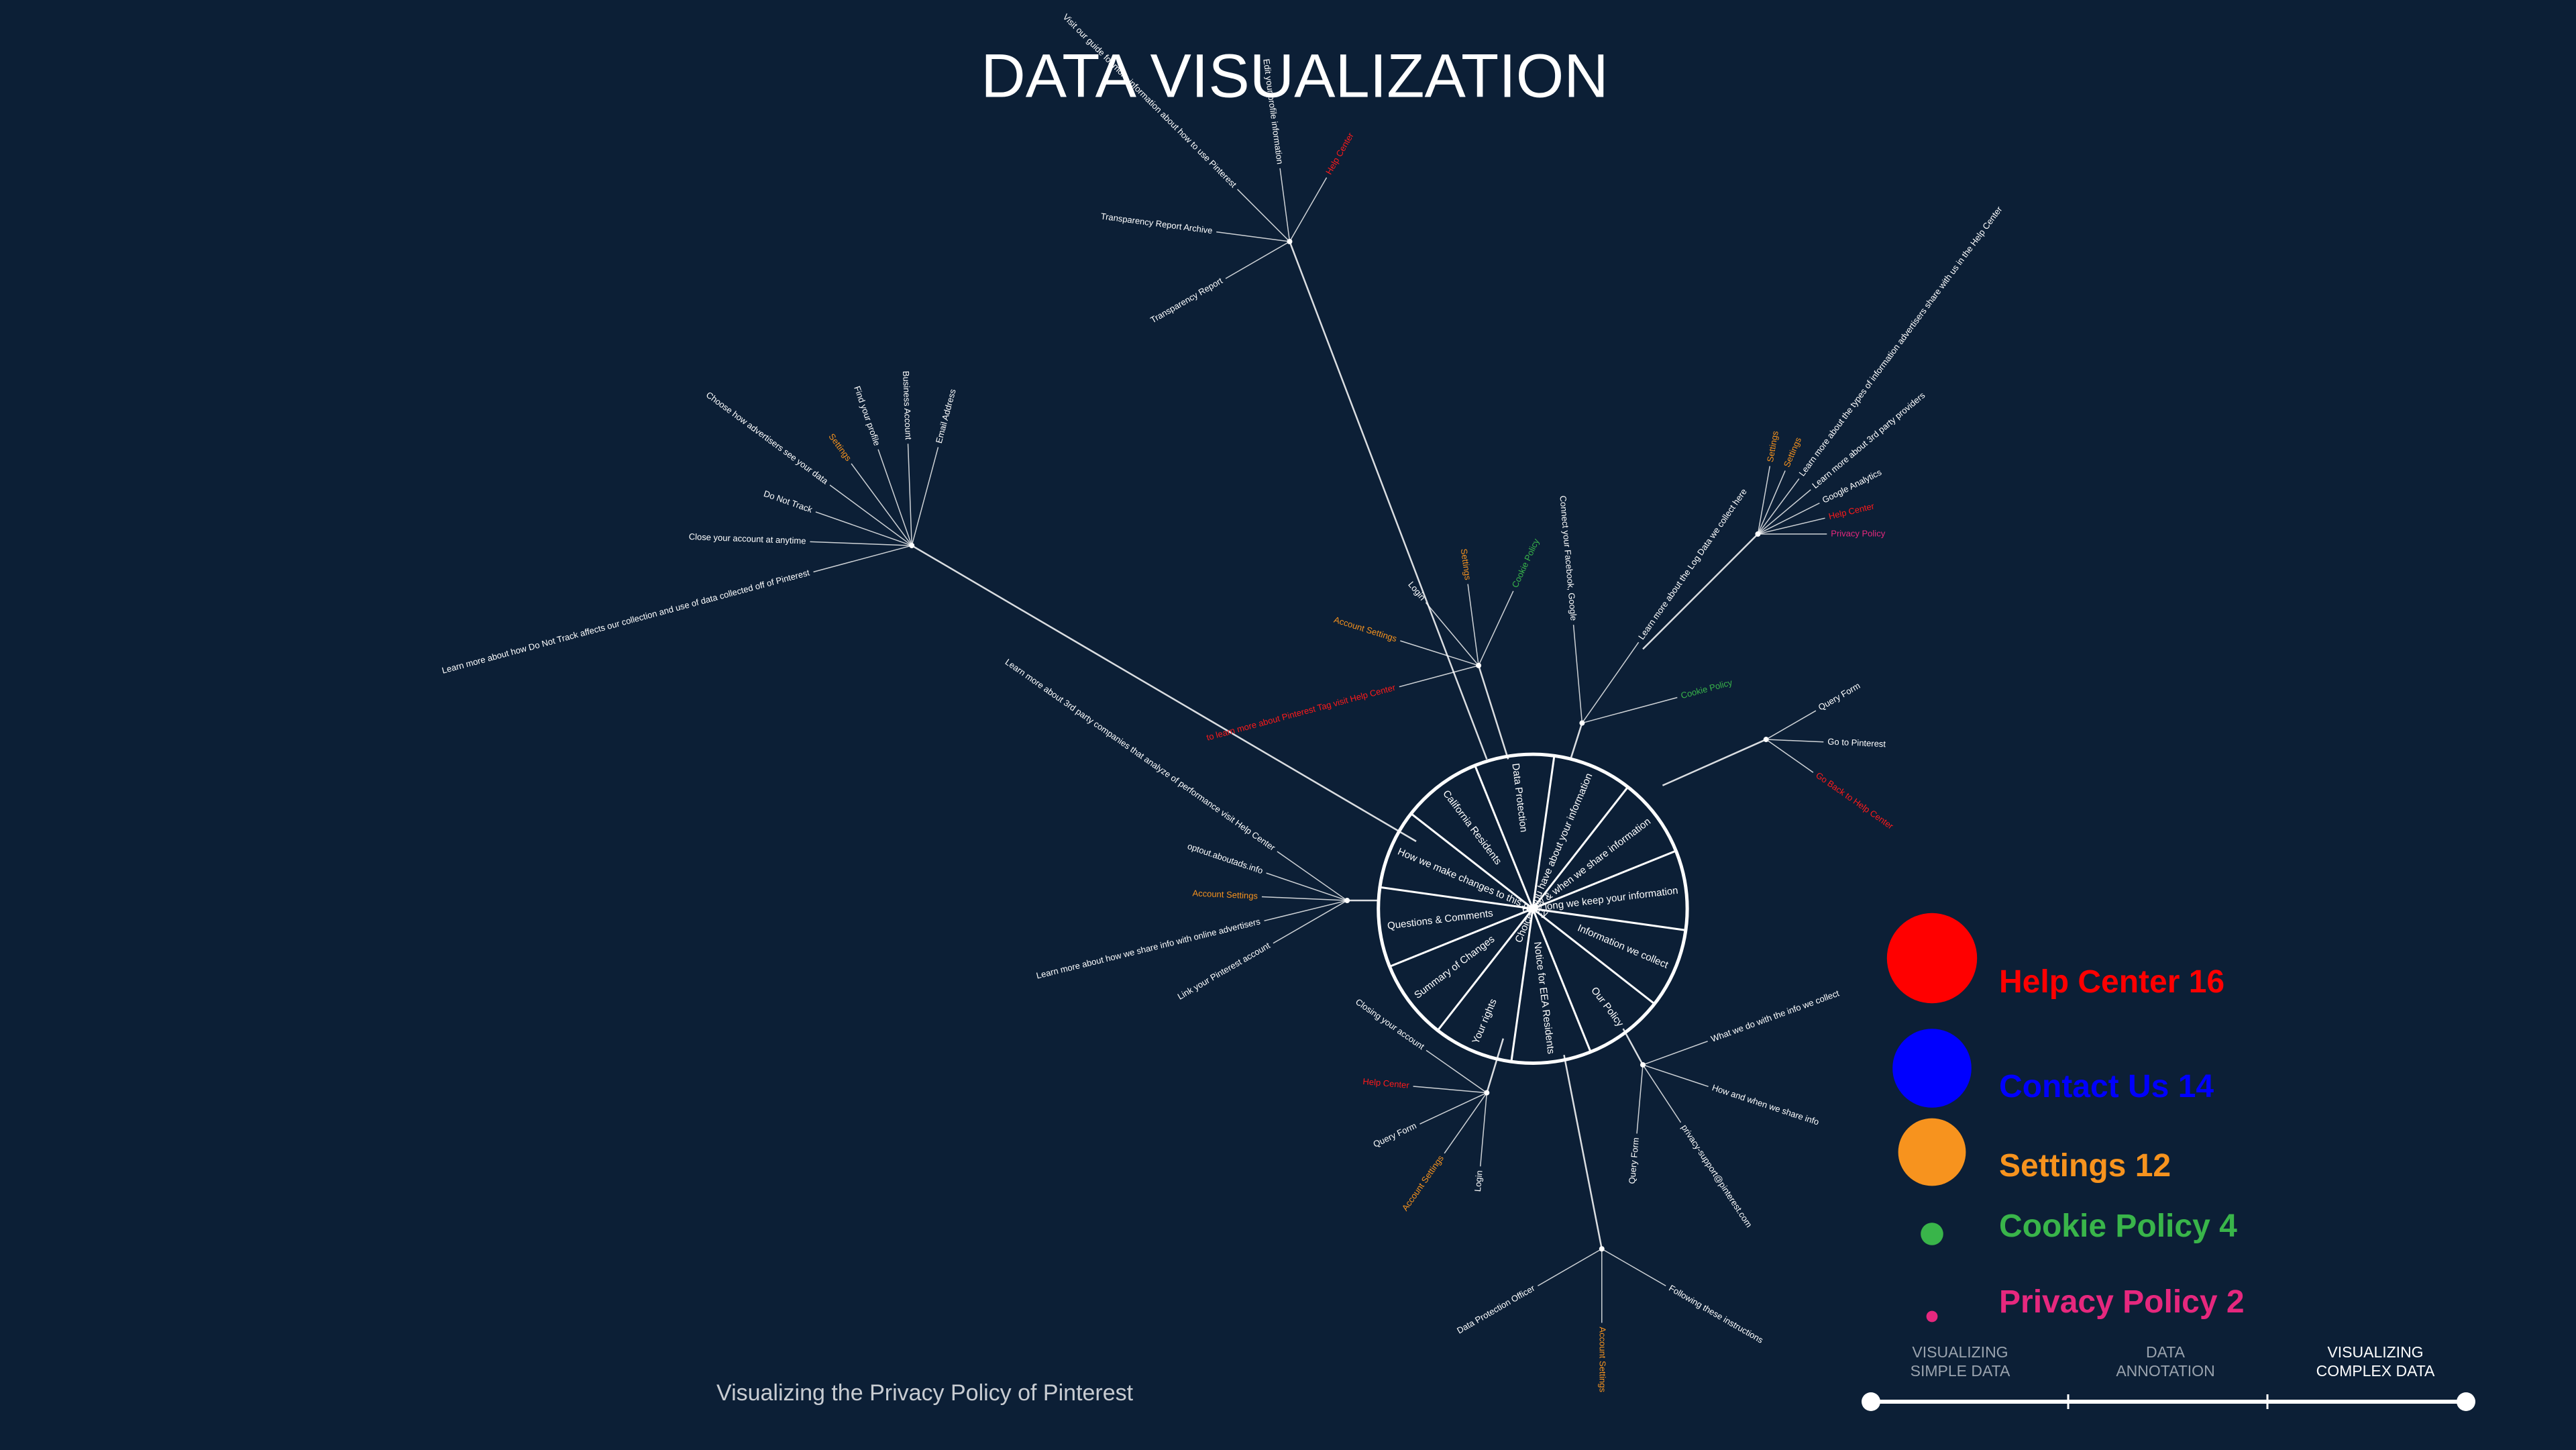 This screenshot has height=1450, width=2576. I want to click on step-label: ANNOTATION, so click(2165, 1371).